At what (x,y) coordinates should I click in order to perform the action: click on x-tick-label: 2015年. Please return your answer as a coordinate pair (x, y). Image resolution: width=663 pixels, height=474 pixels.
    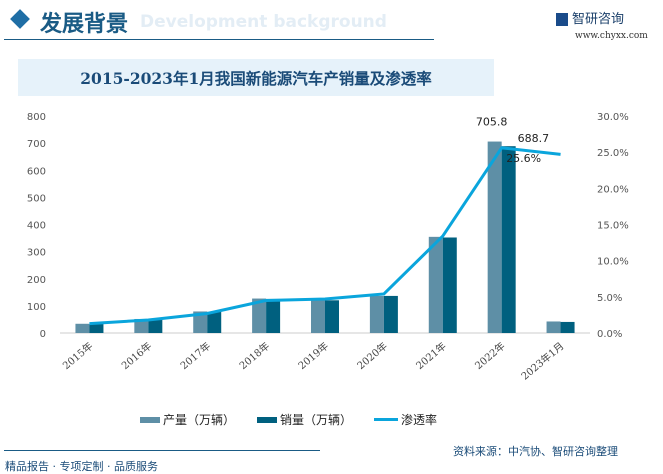
    Looking at the image, I should click on (78, 355).